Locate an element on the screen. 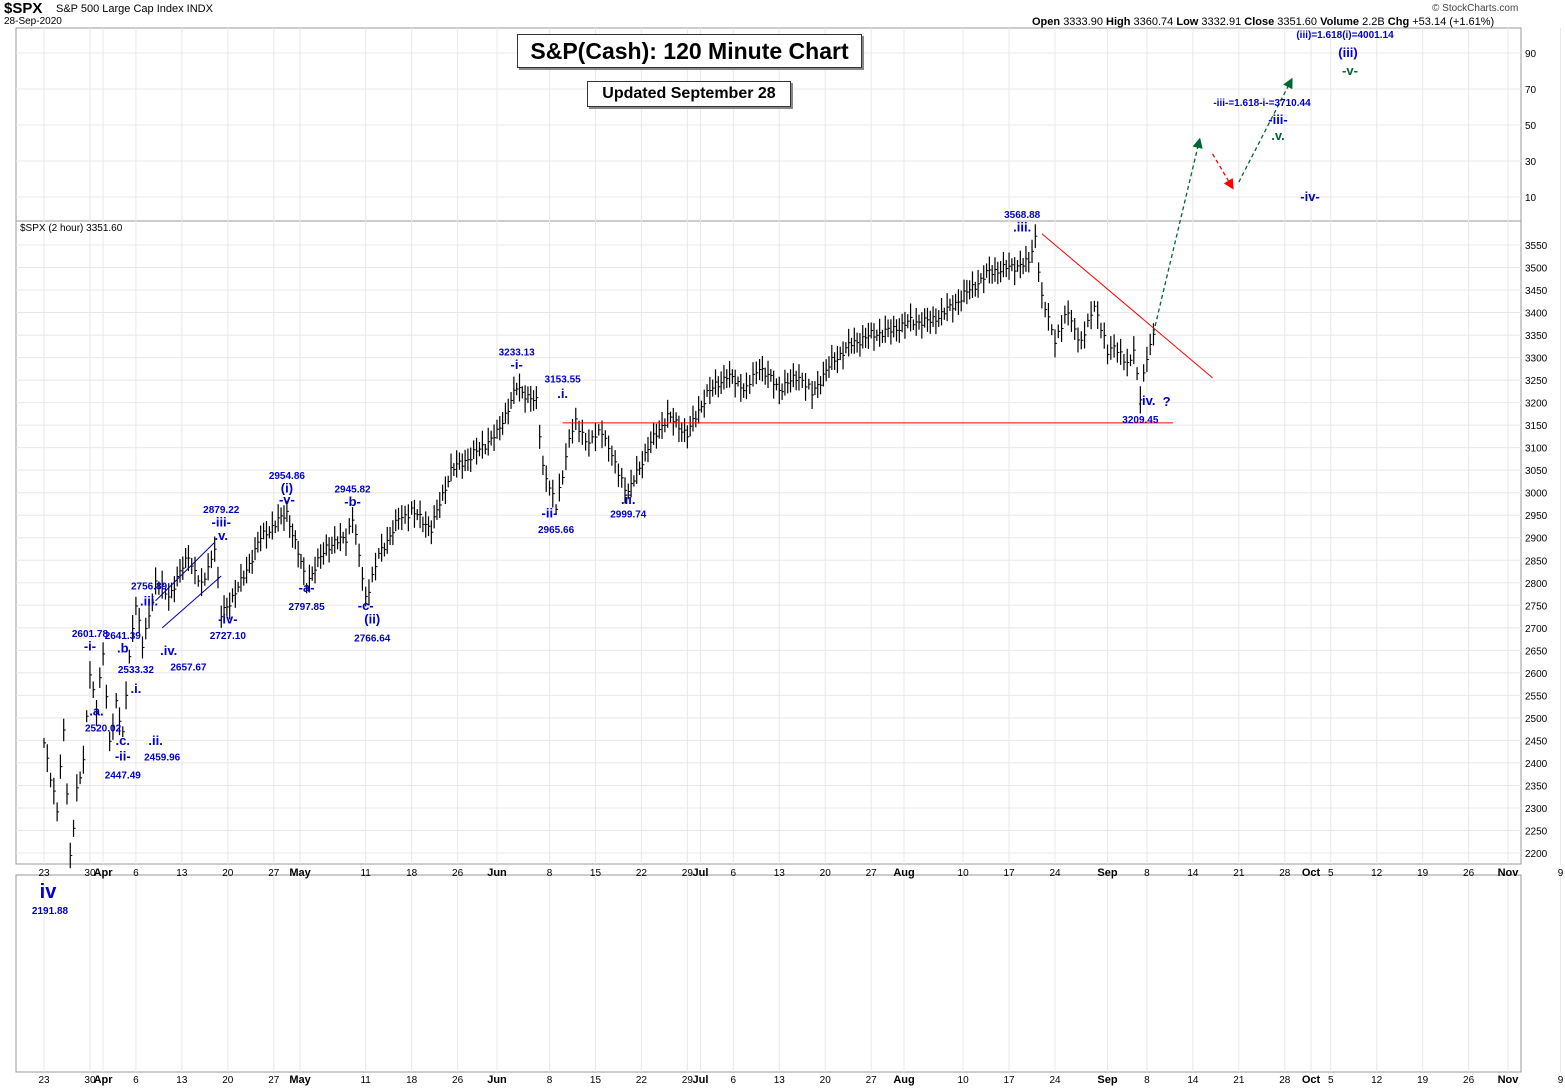  y-tick-label: 2950 is located at coordinates (1536, 516).